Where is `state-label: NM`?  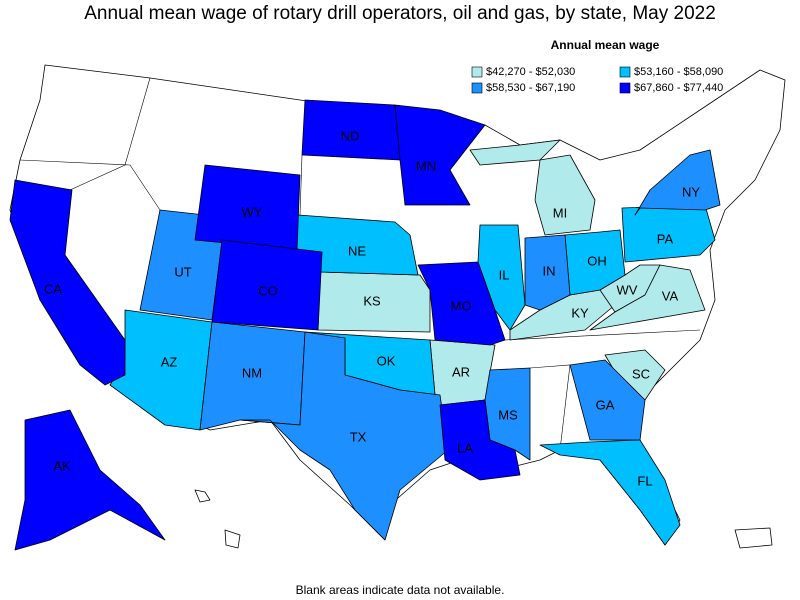 state-label: NM is located at coordinates (252, 372).